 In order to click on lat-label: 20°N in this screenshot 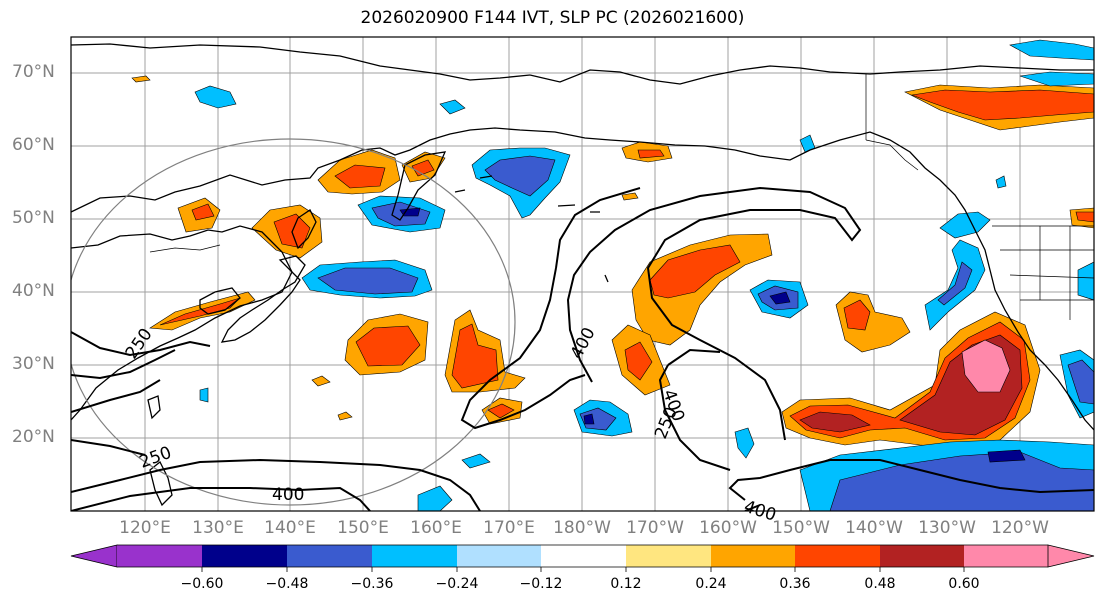, I will do `click(33, 437)`.